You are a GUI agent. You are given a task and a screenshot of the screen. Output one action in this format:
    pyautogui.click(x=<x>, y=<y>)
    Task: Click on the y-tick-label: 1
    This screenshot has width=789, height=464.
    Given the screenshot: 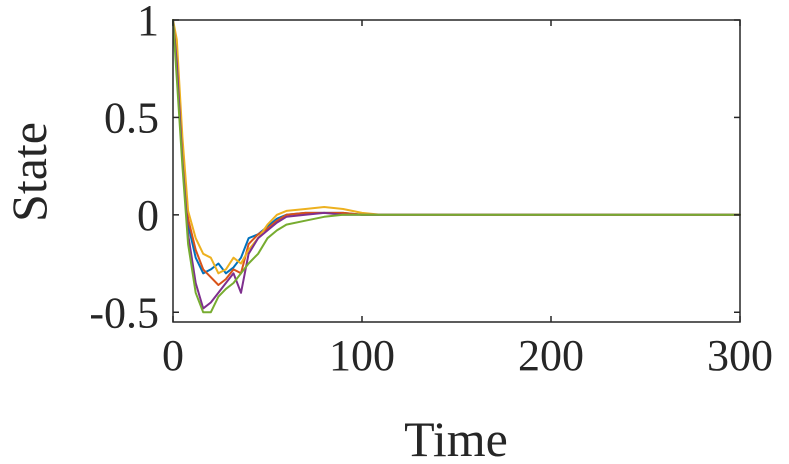 What is the action you would take?
    pyautogui.click(x=148, y=22)
    